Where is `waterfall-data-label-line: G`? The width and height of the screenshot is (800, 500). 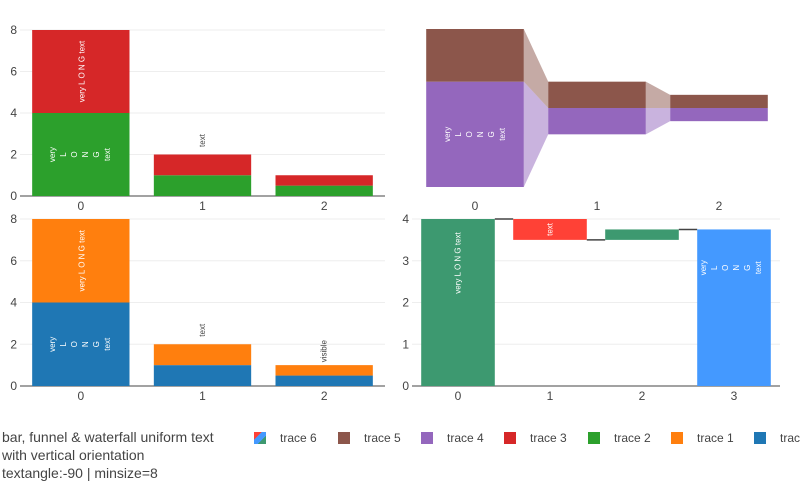
waterfall-data-label-line: G is located at coordinates (747, 268).